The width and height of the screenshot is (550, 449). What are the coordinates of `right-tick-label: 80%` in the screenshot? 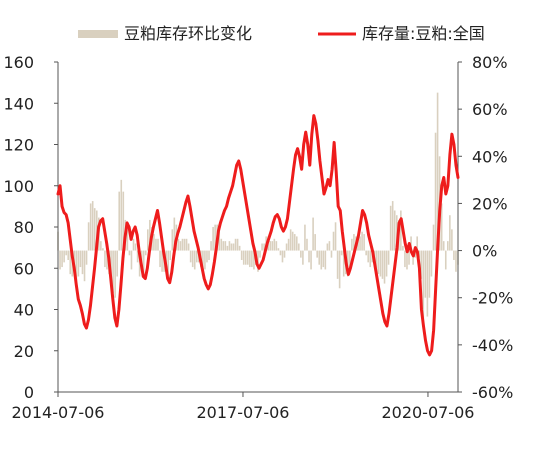 It's located at (490, 62).